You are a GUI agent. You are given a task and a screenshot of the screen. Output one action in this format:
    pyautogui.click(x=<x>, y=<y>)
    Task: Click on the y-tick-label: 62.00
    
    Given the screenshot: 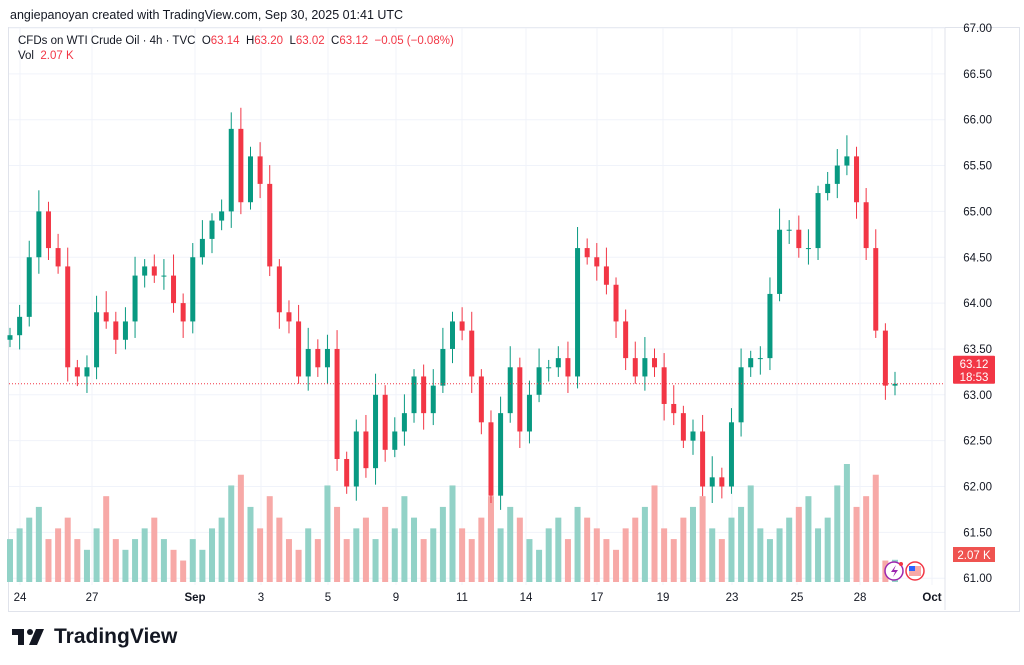 What is the action you would take?
    pyautogui.click(x=977, y=488)
    